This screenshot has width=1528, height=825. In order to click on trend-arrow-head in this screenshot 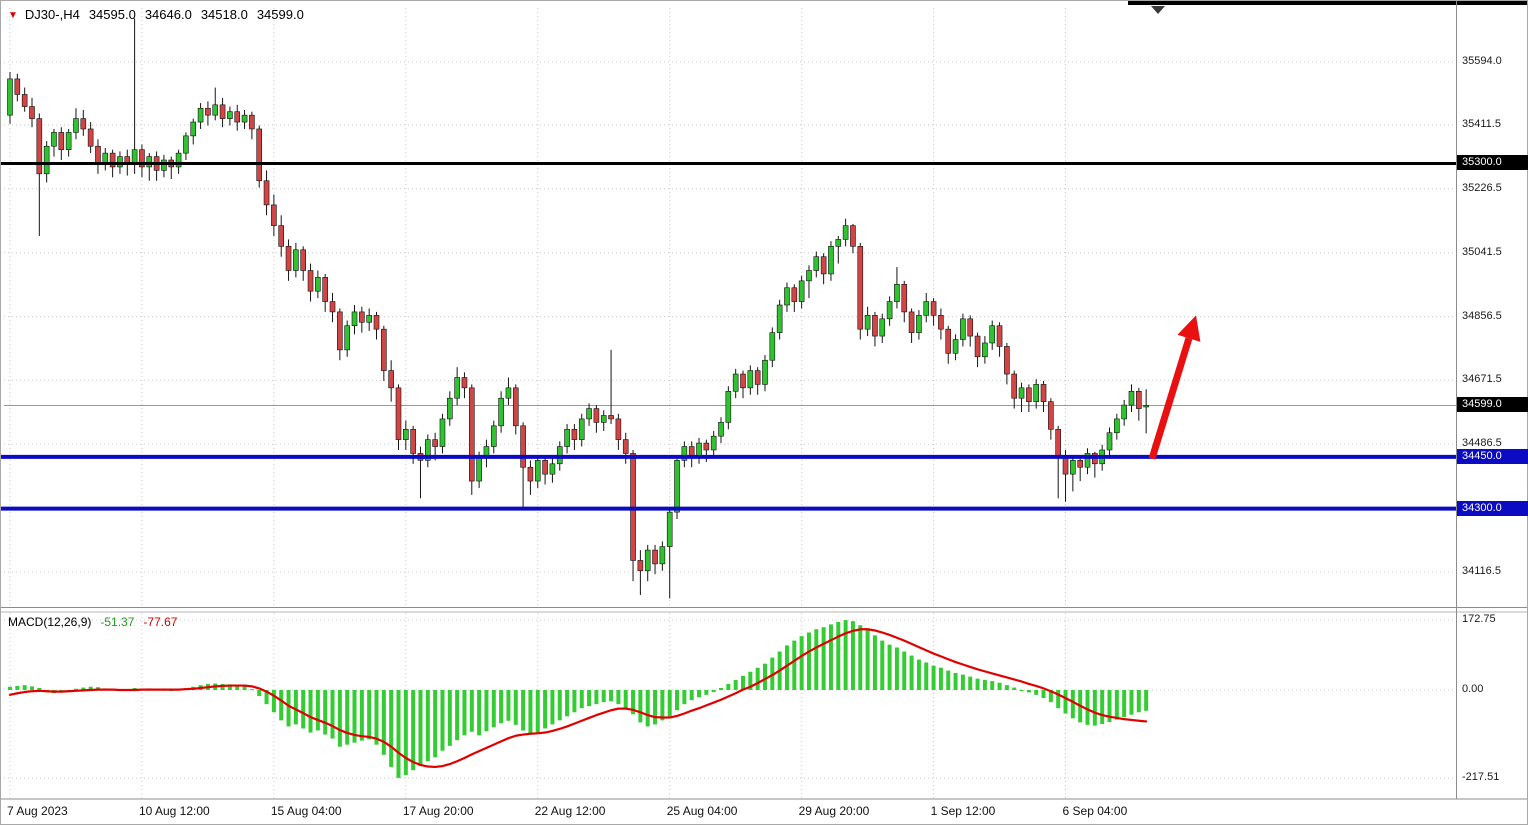, I will do `click(1189, 328)`.